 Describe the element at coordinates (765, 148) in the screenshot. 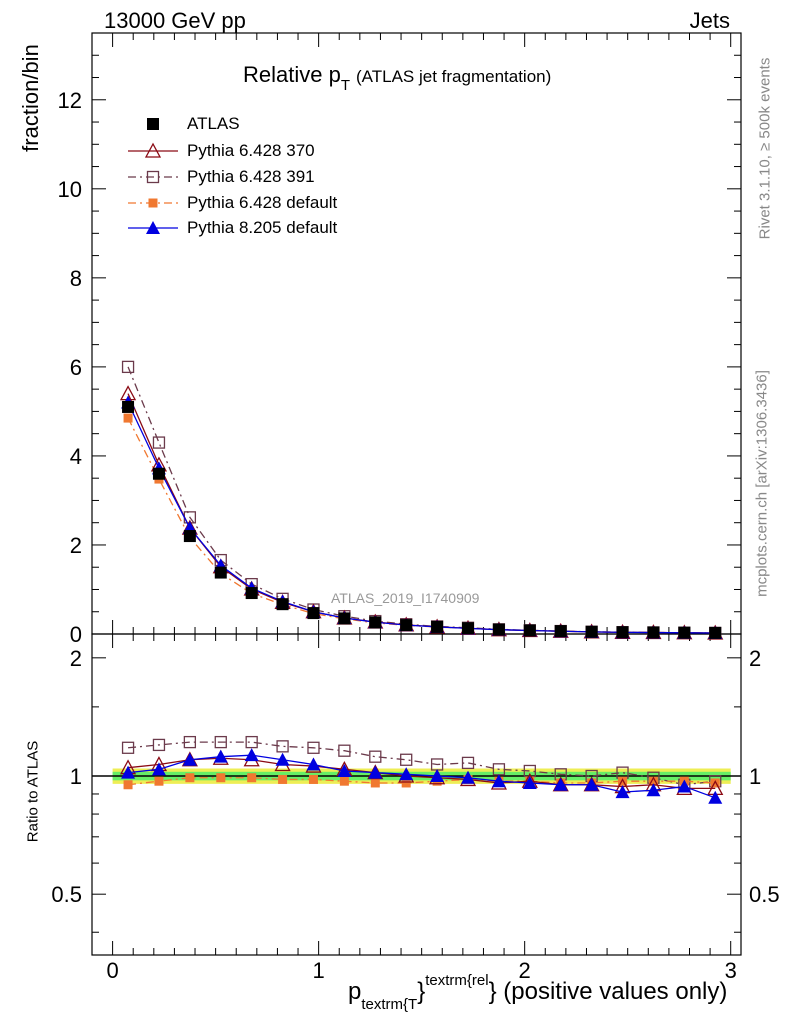

I see `rivet-version-label: Rivet 3.1.10, ≥ 500k events` at that location.